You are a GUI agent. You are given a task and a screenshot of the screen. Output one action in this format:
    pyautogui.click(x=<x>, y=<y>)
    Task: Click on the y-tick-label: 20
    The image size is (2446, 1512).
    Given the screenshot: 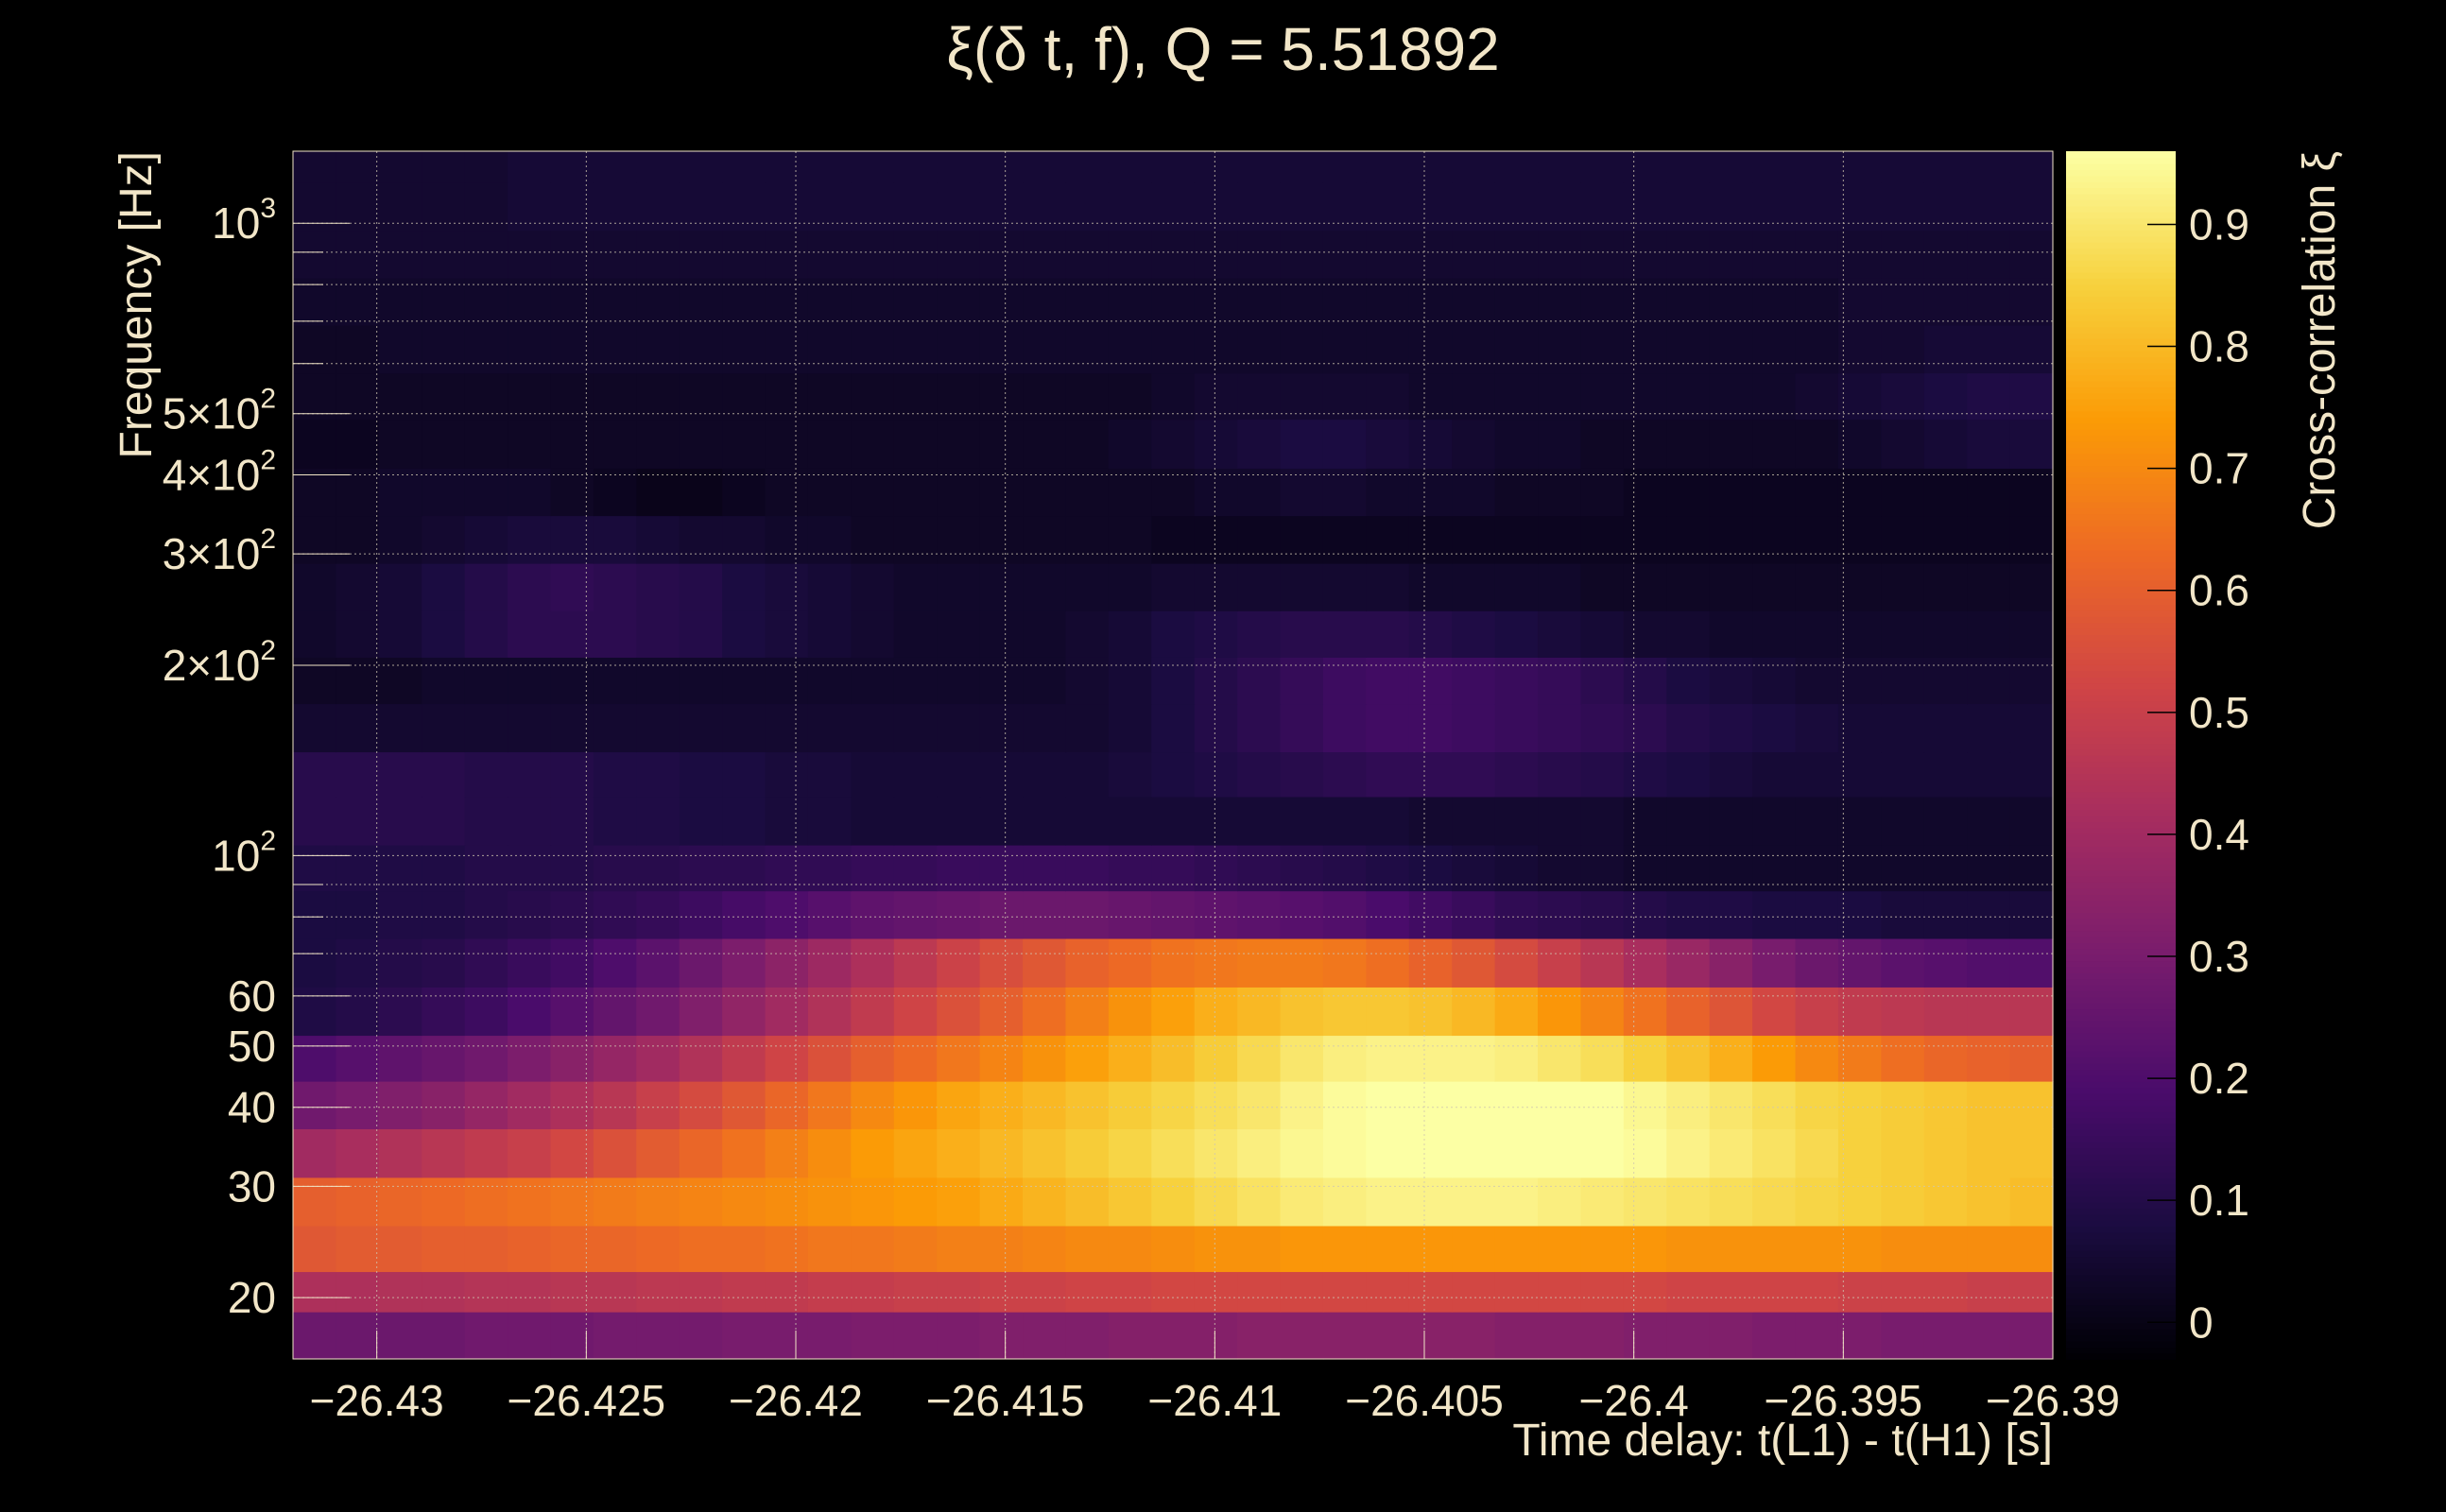 What is the action you would take?
    pyautogui.click(x=252, y=1297)
    